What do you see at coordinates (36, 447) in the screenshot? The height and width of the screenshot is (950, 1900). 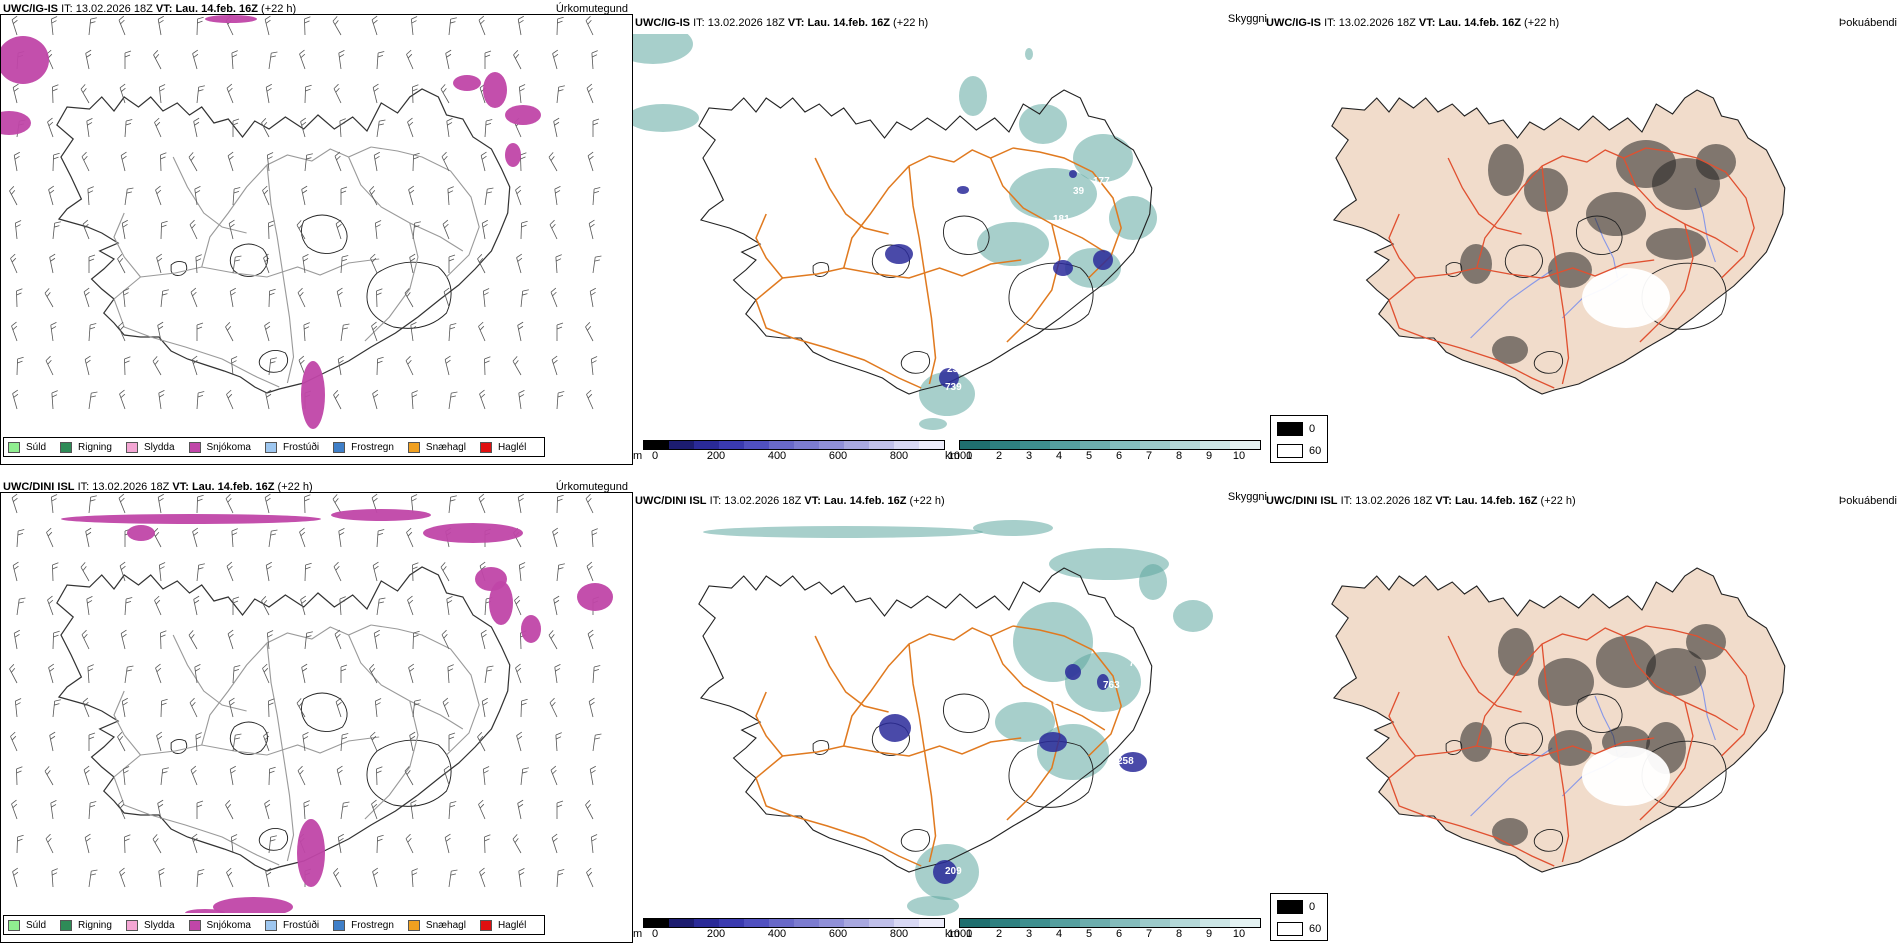 I see `legend-label: Súld` at bounding box center [36, 447].